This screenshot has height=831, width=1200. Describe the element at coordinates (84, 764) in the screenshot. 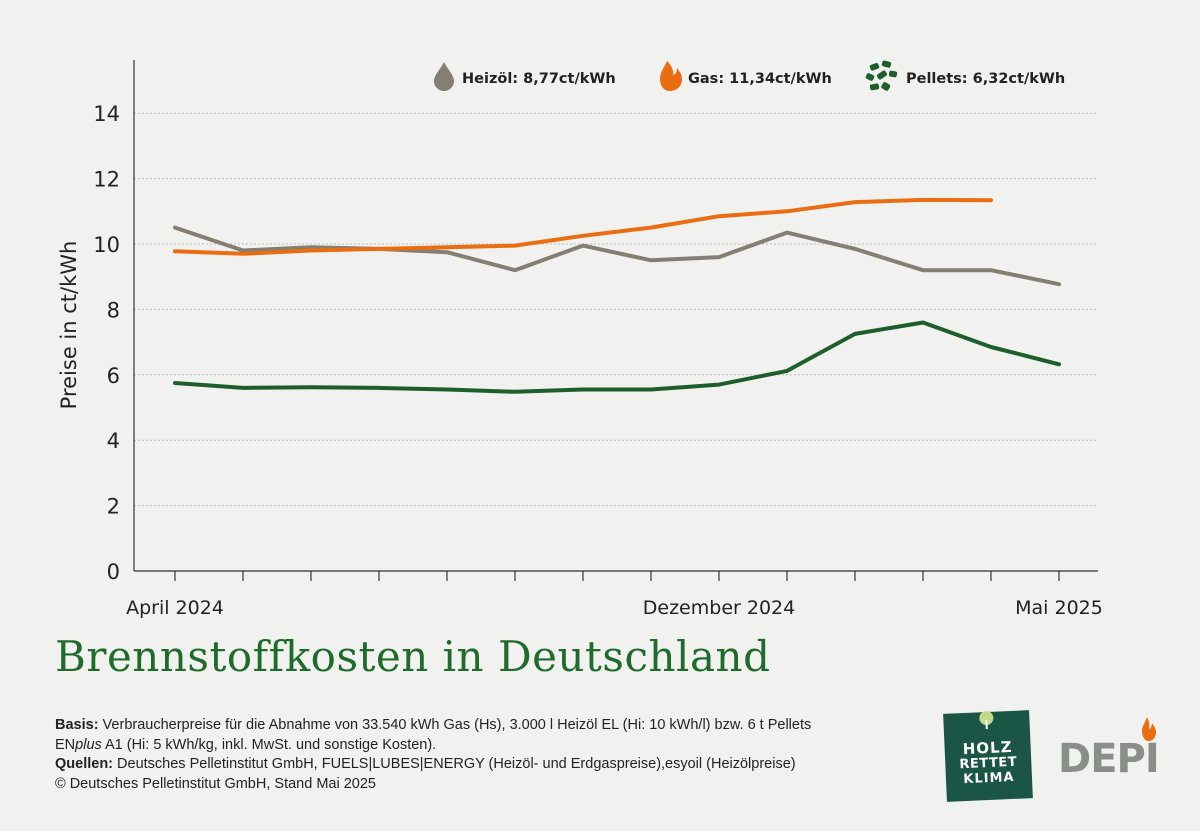

I see `sources-label: Quellen:` at that location.